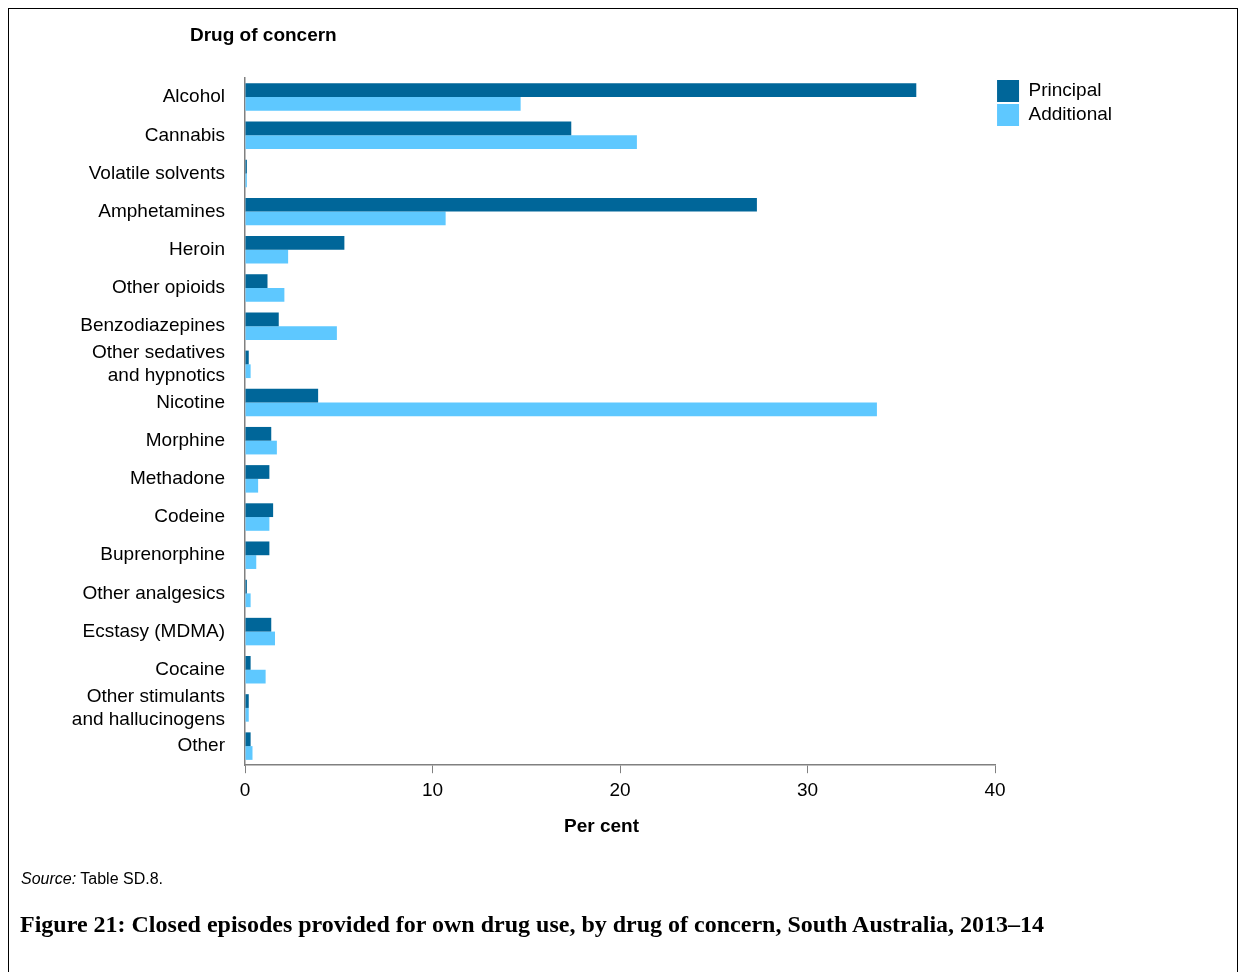  I want to click on y-tick-label: Alcohol, so click(193, 96).